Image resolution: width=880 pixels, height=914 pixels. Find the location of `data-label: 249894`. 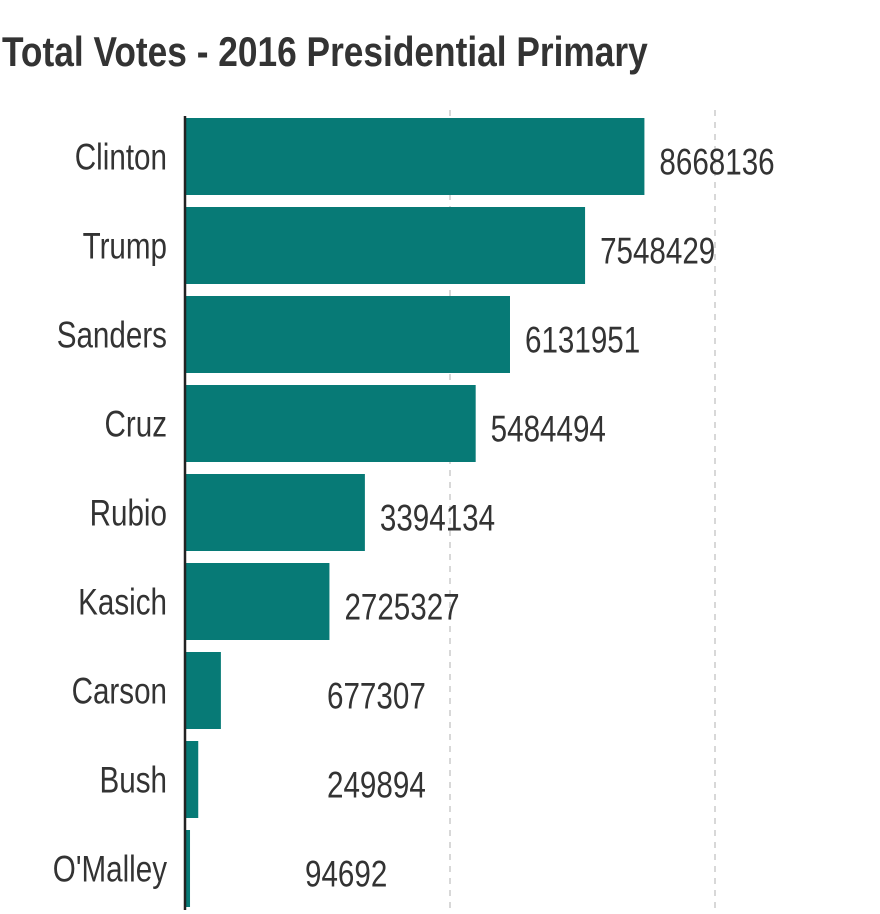

data-label: 249894 is located at coordinates (376, 785).